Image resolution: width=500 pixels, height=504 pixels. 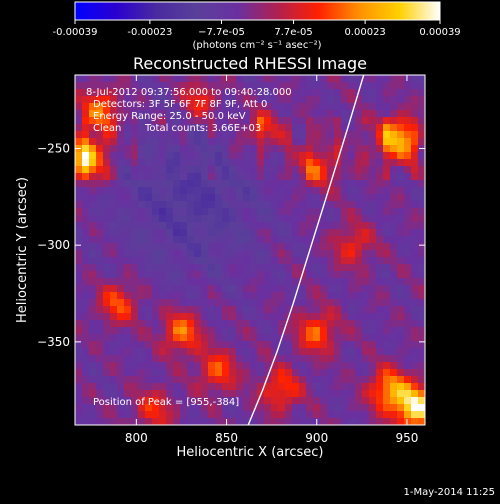 What do you see at coordinates (256, 45) in the screenshot?
I see `colorbar-units-label: (photons cm⁻² s⁻¹ asec⁻²)` at bounding box center [256, 45].